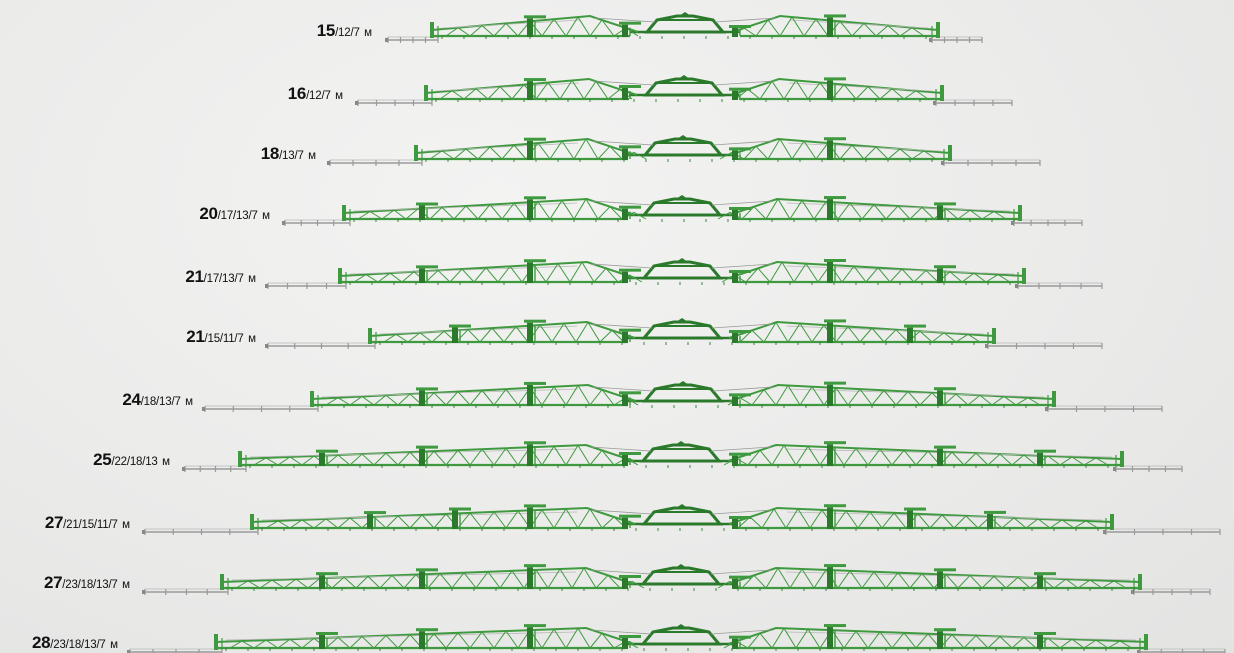  I want to click on boom-label: 15/12/7 м, so click(344, 31).